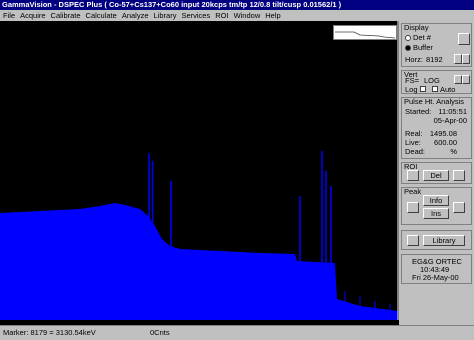 This screenshot has width=474, height=340. Describe the element at coordinates (445, 142) in the screenshot. I see `field-value: 600.00` at that location.